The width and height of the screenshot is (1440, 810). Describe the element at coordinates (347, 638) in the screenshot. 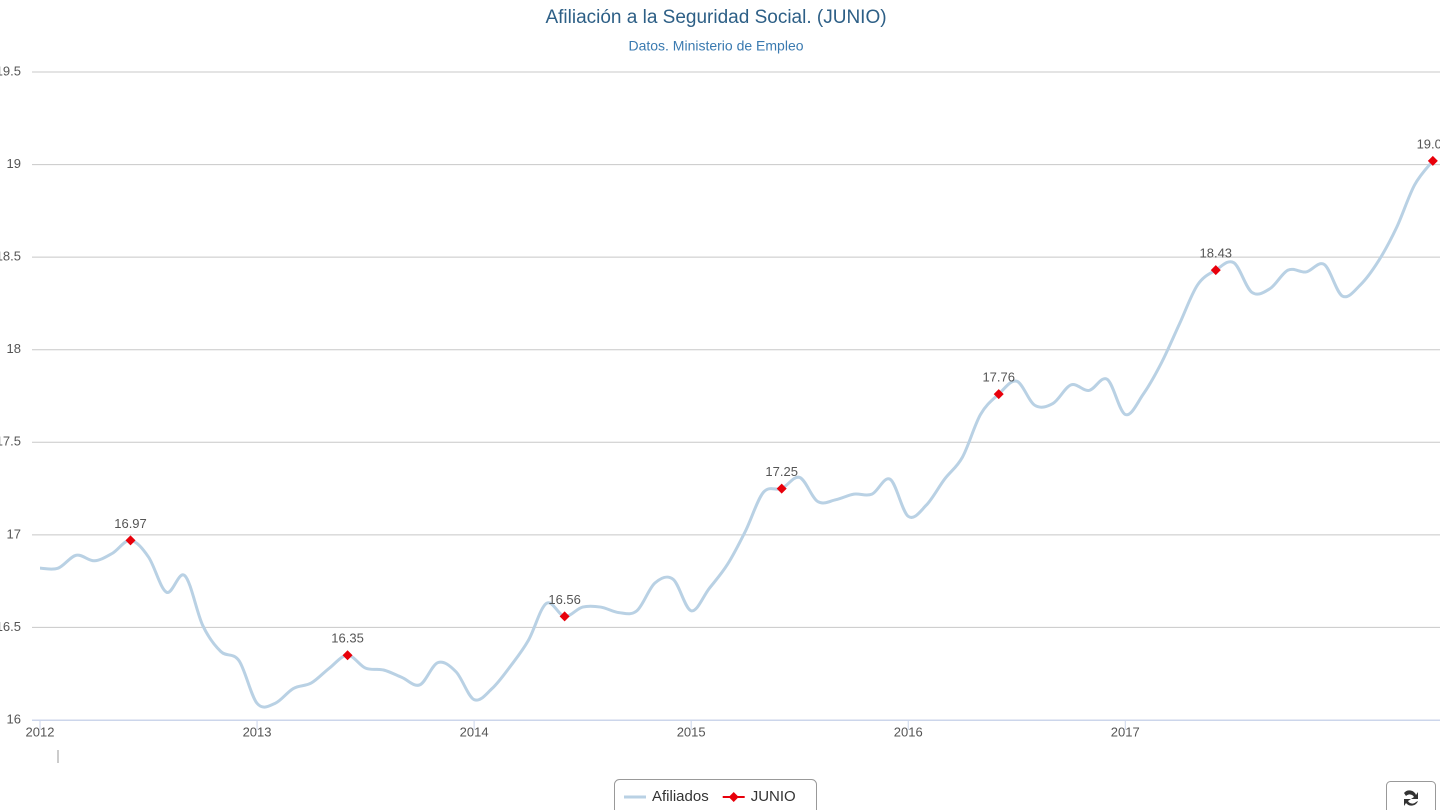

I see `data-label: 16.35` at that location.